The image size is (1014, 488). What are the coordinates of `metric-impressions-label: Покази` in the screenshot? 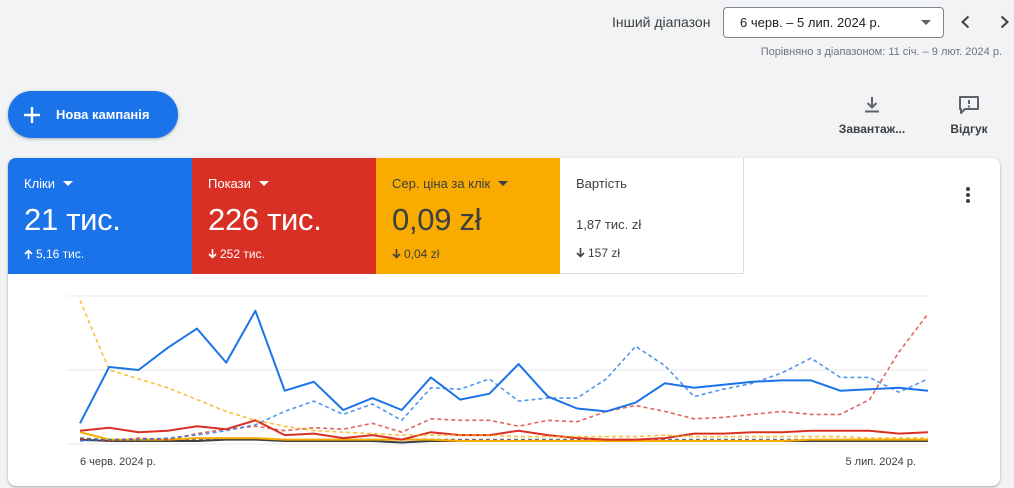 It's located at (229, 183).